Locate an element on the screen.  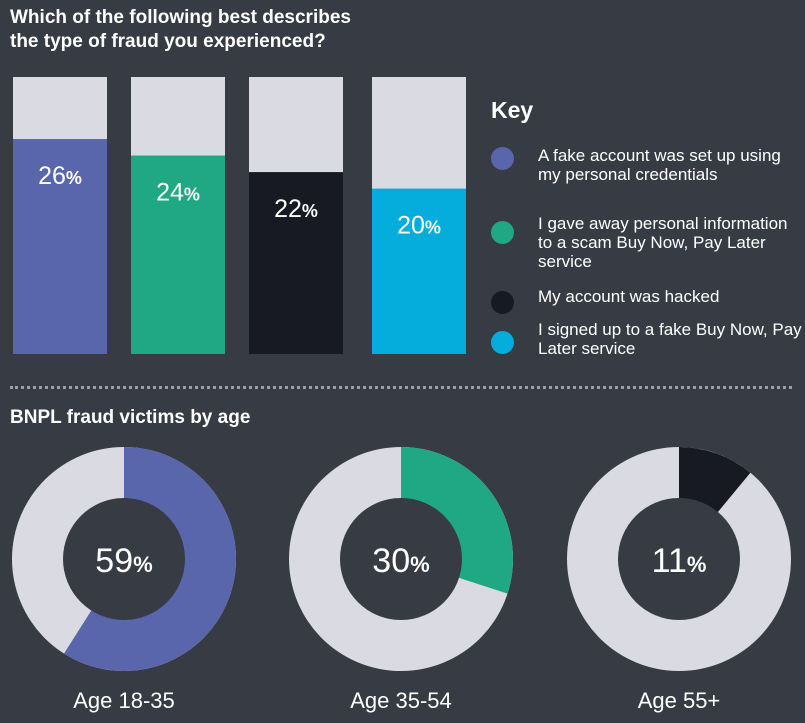
chart-title-line-1: Which of the following best describes is located at coordinates (180, 17).